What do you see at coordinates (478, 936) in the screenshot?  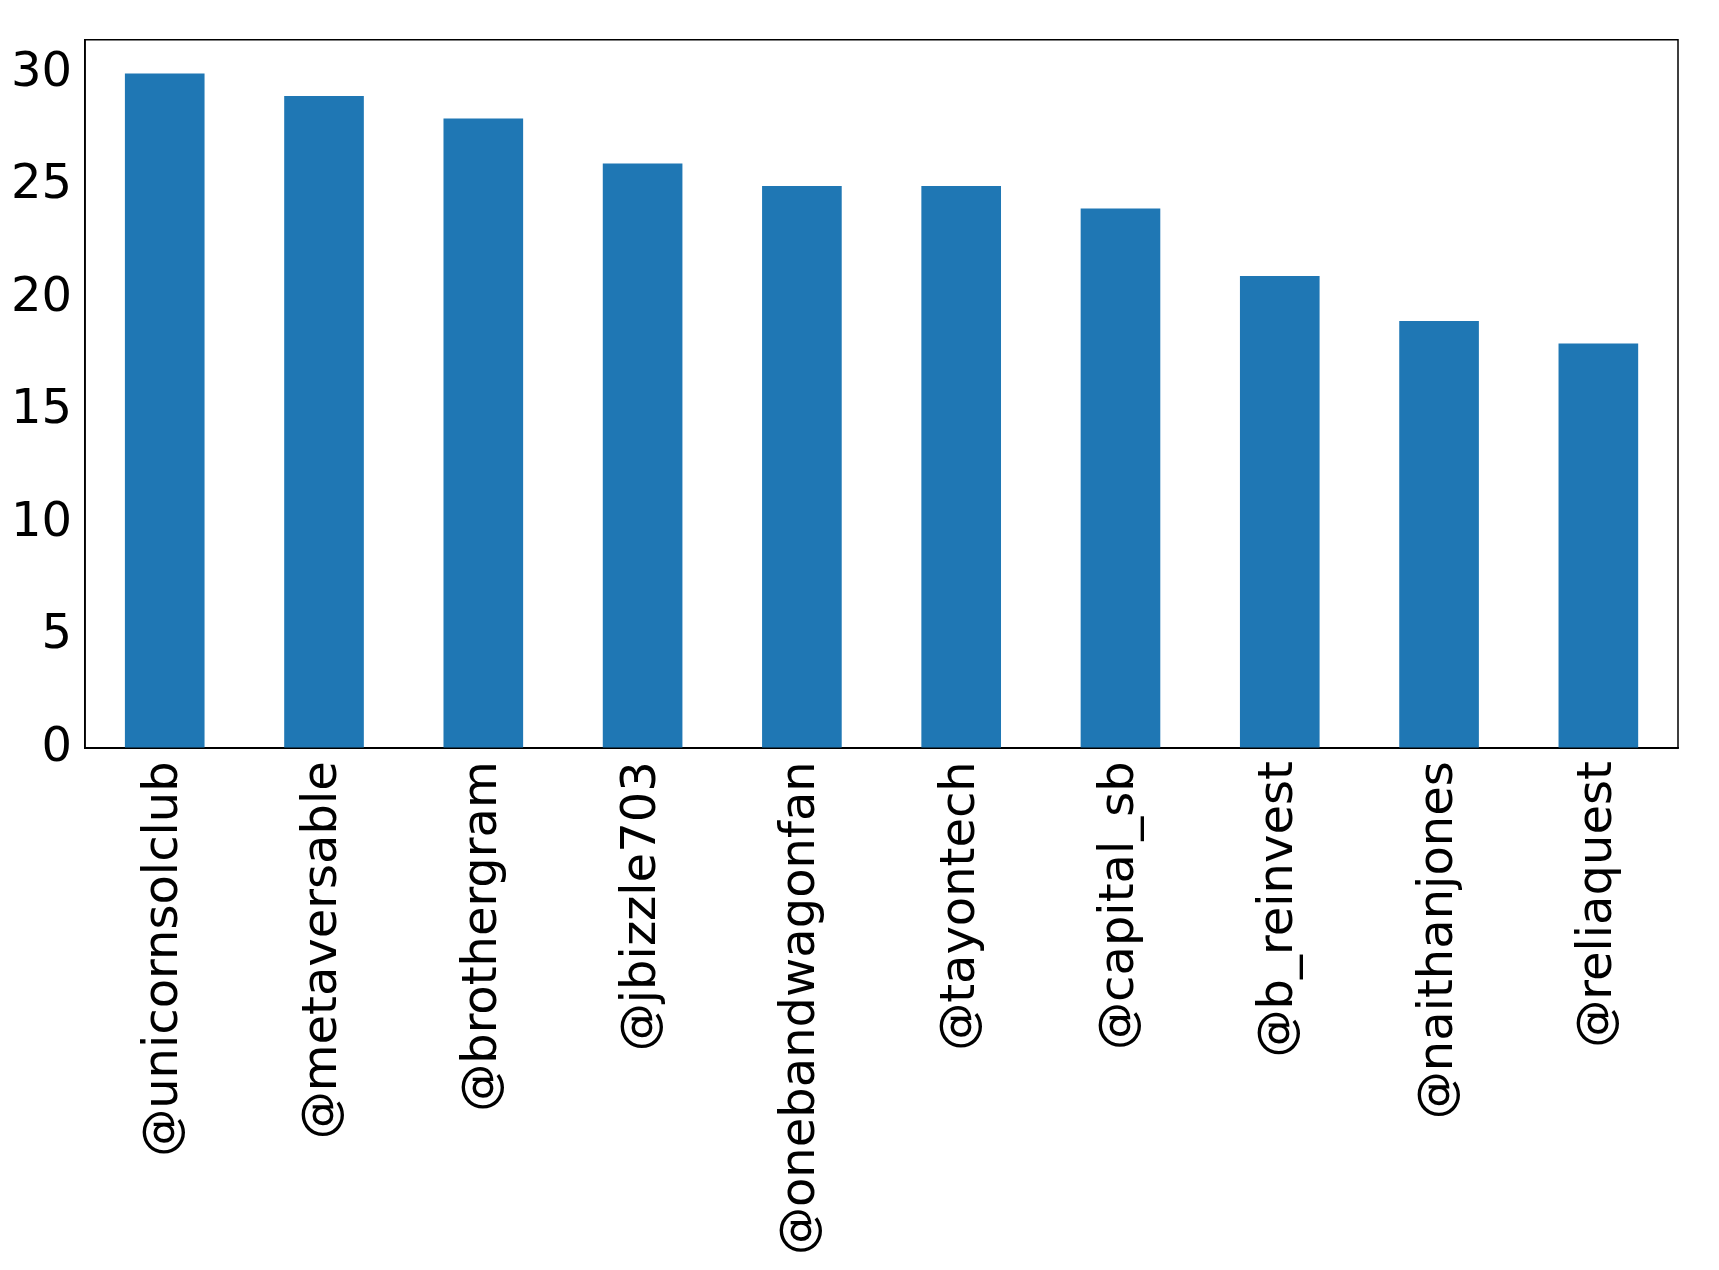 I see `x-tick-label: @brothergram` at bounding box center [478, 936].